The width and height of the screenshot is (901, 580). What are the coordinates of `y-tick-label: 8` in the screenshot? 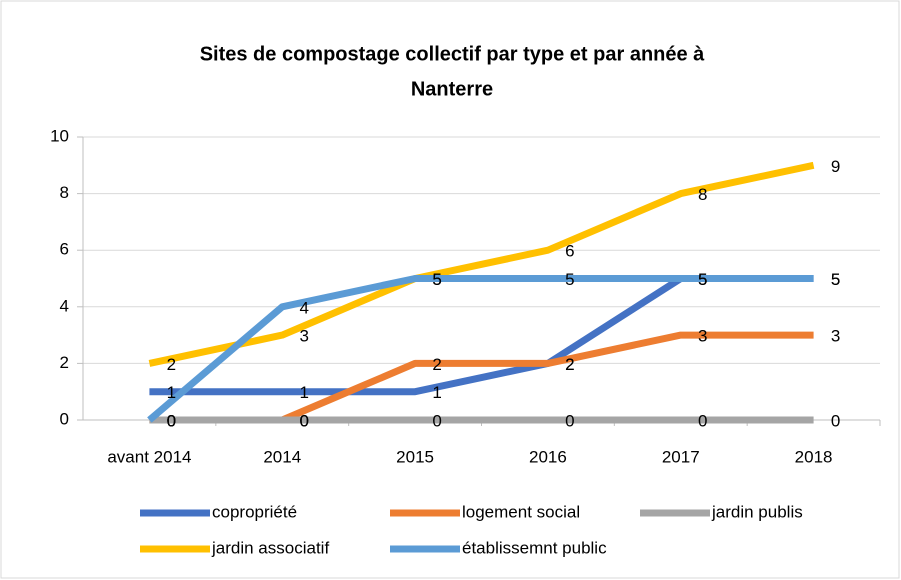 It's located at (64, 192).